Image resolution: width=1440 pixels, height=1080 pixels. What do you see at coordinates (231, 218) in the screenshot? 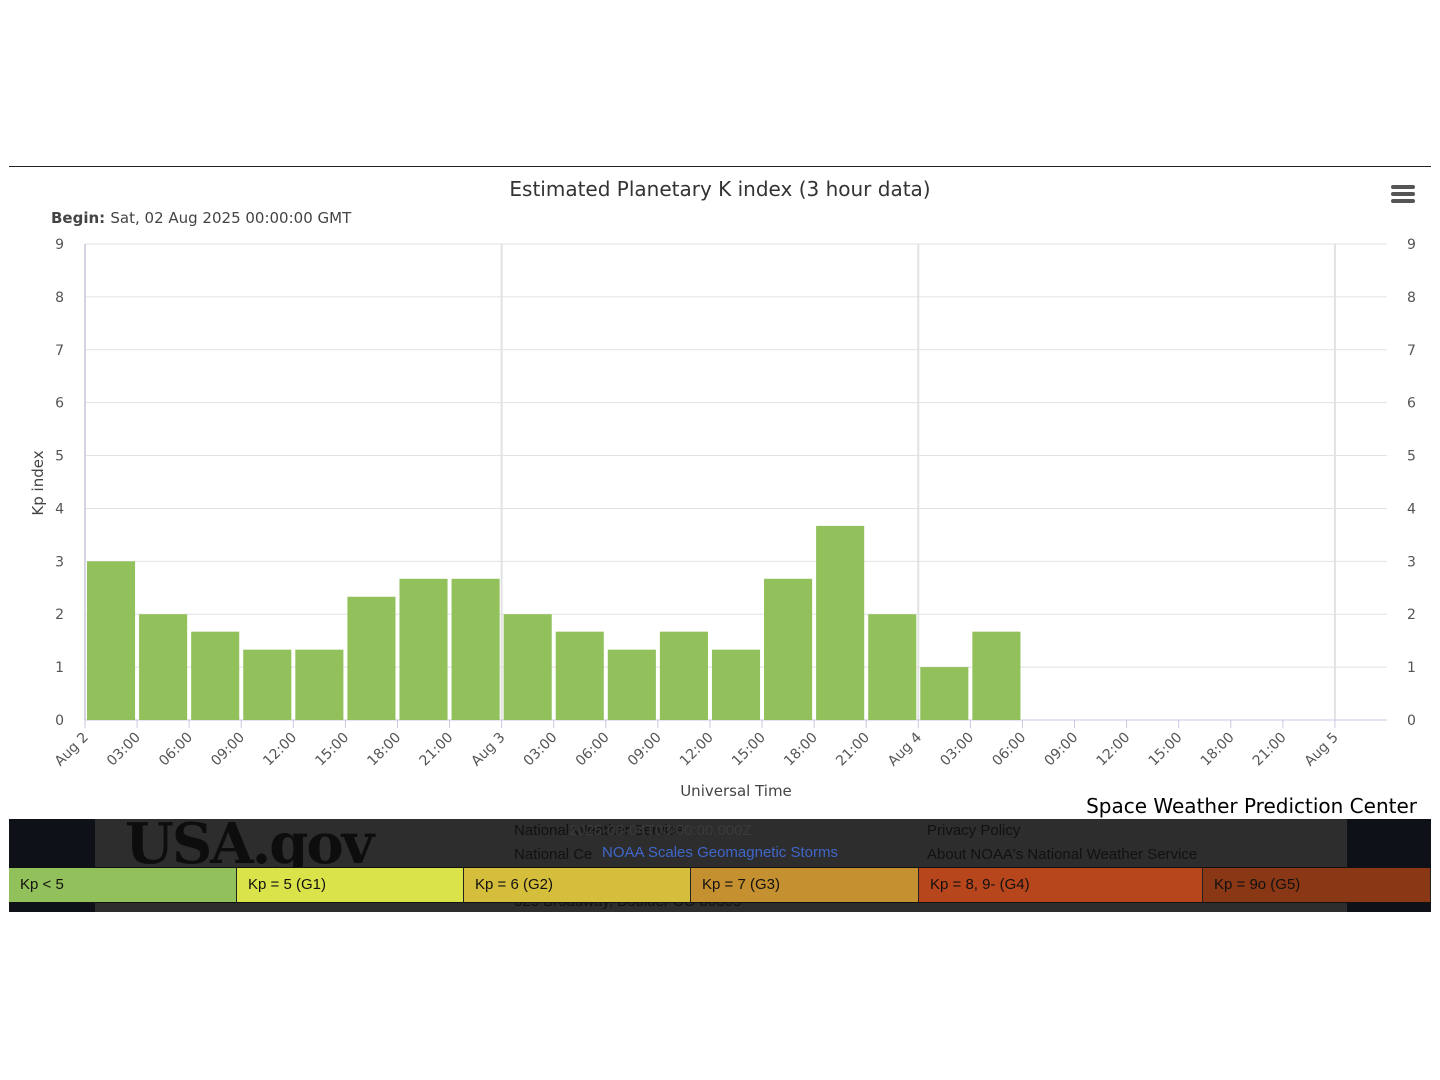
I see `subtitle-value: Sat, 02 Aug 2025 00:00:00 GMT` at bounding box center [231, 218].